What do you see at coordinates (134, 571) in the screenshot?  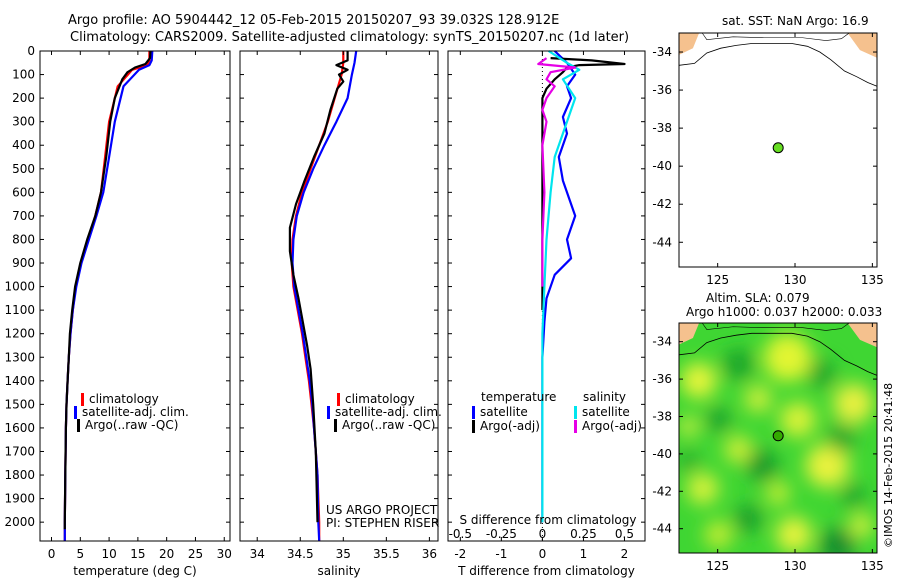 I see `x-axis-label: temperature (deg C)` at bounding box center [134, 571].